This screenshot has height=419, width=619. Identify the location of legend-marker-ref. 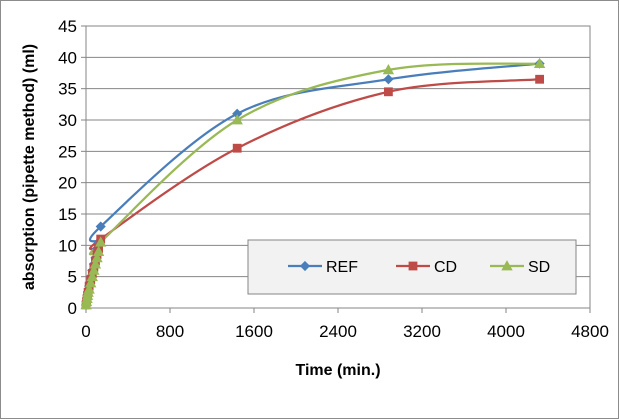
(305, 266).